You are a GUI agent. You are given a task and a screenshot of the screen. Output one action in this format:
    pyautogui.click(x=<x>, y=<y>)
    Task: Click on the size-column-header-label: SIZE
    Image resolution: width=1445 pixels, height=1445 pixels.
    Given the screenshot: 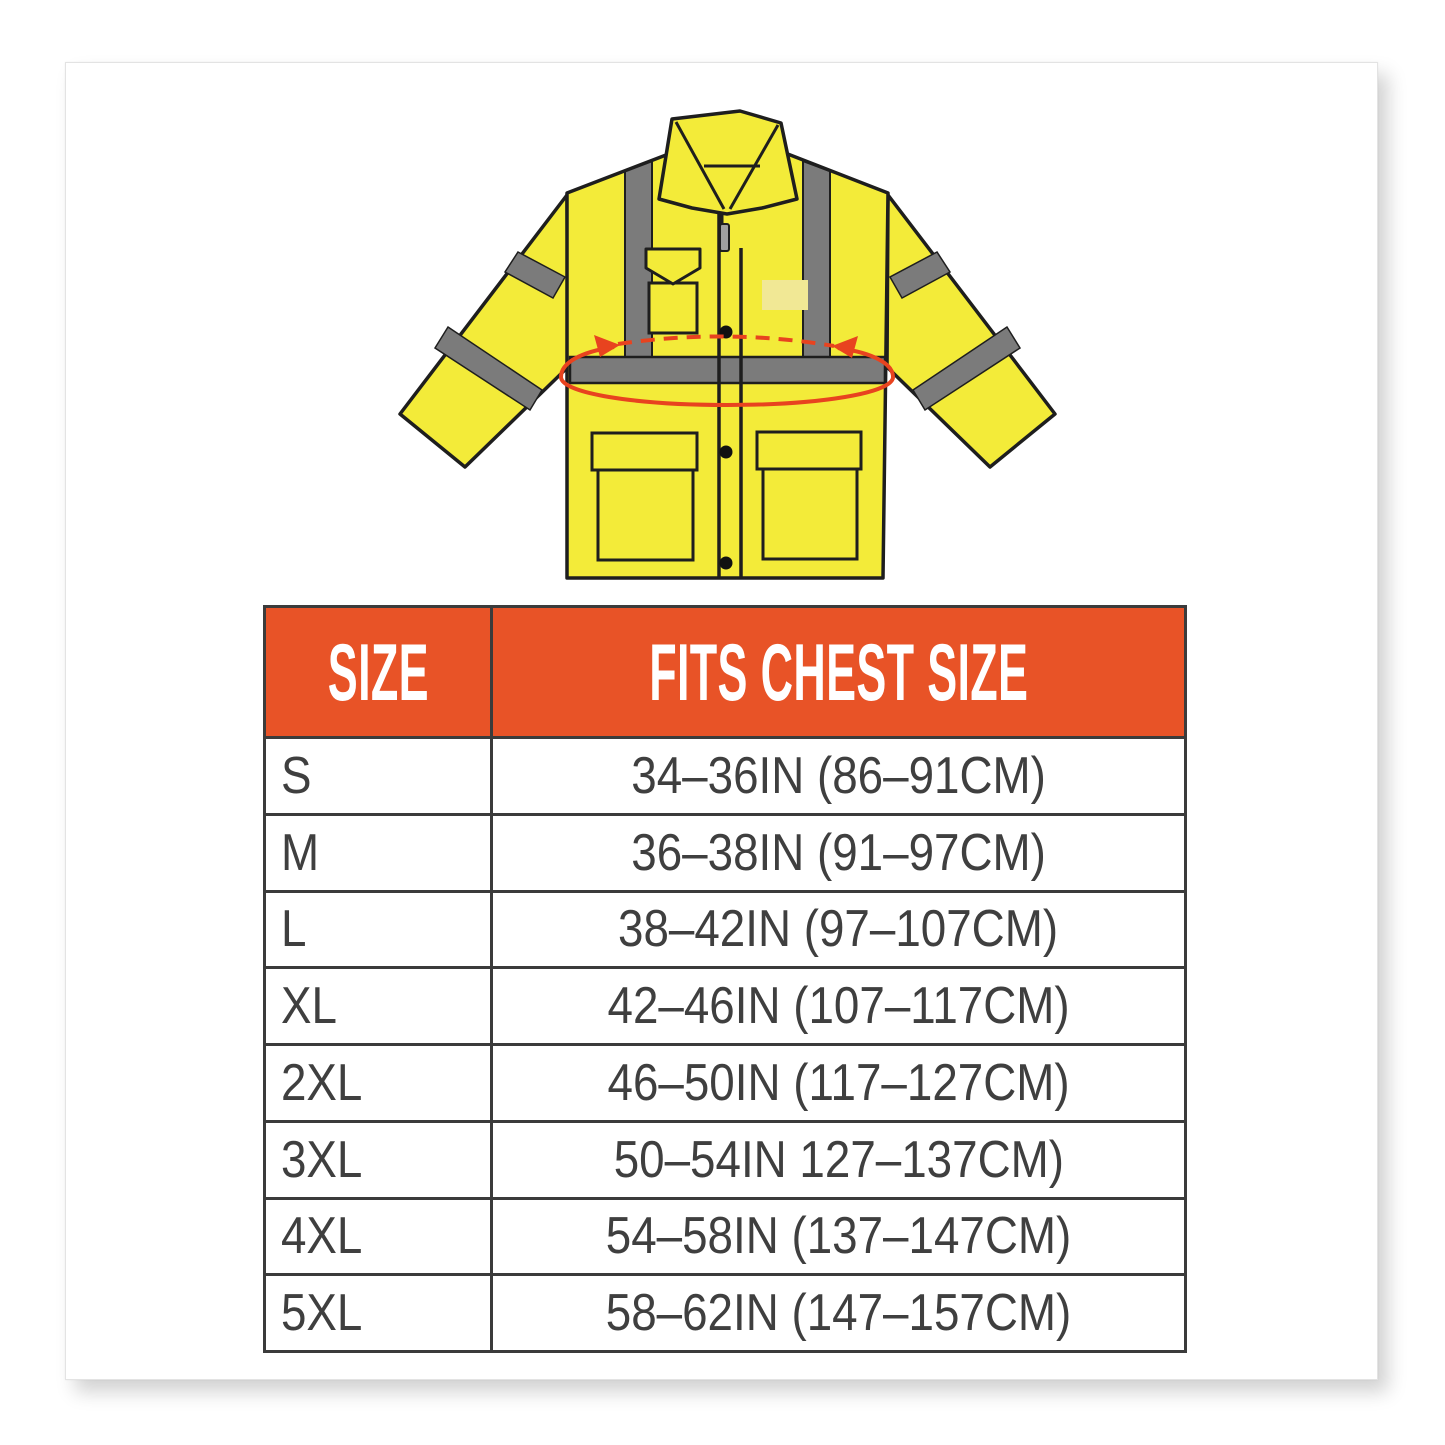 What is the action you would take?
    pyautogui.click(x=378, y=672)
    